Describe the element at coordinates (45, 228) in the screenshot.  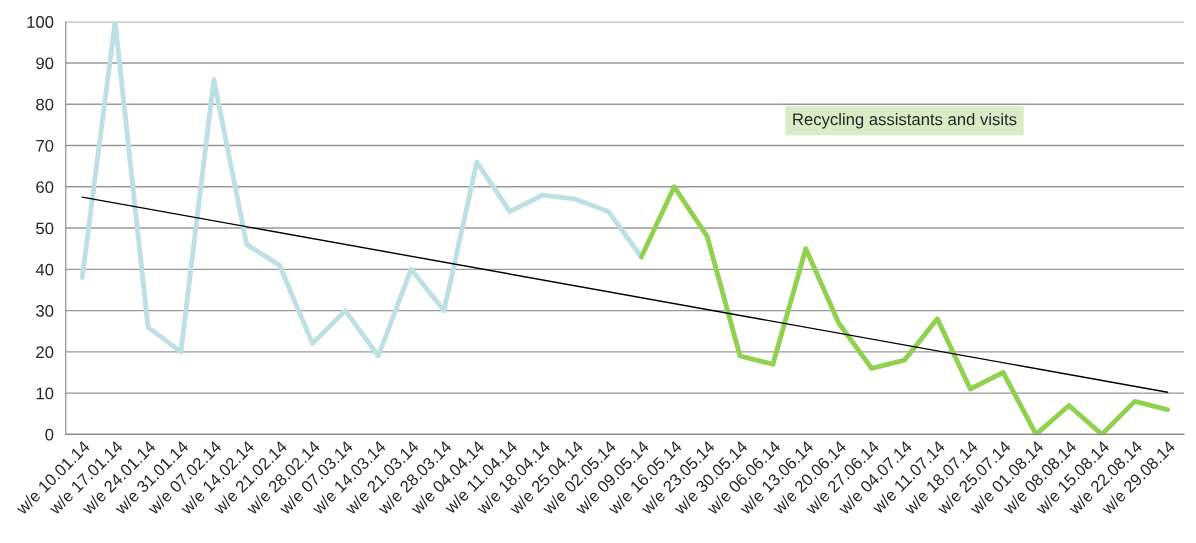
I see `y-tick-label: 50` at that location.